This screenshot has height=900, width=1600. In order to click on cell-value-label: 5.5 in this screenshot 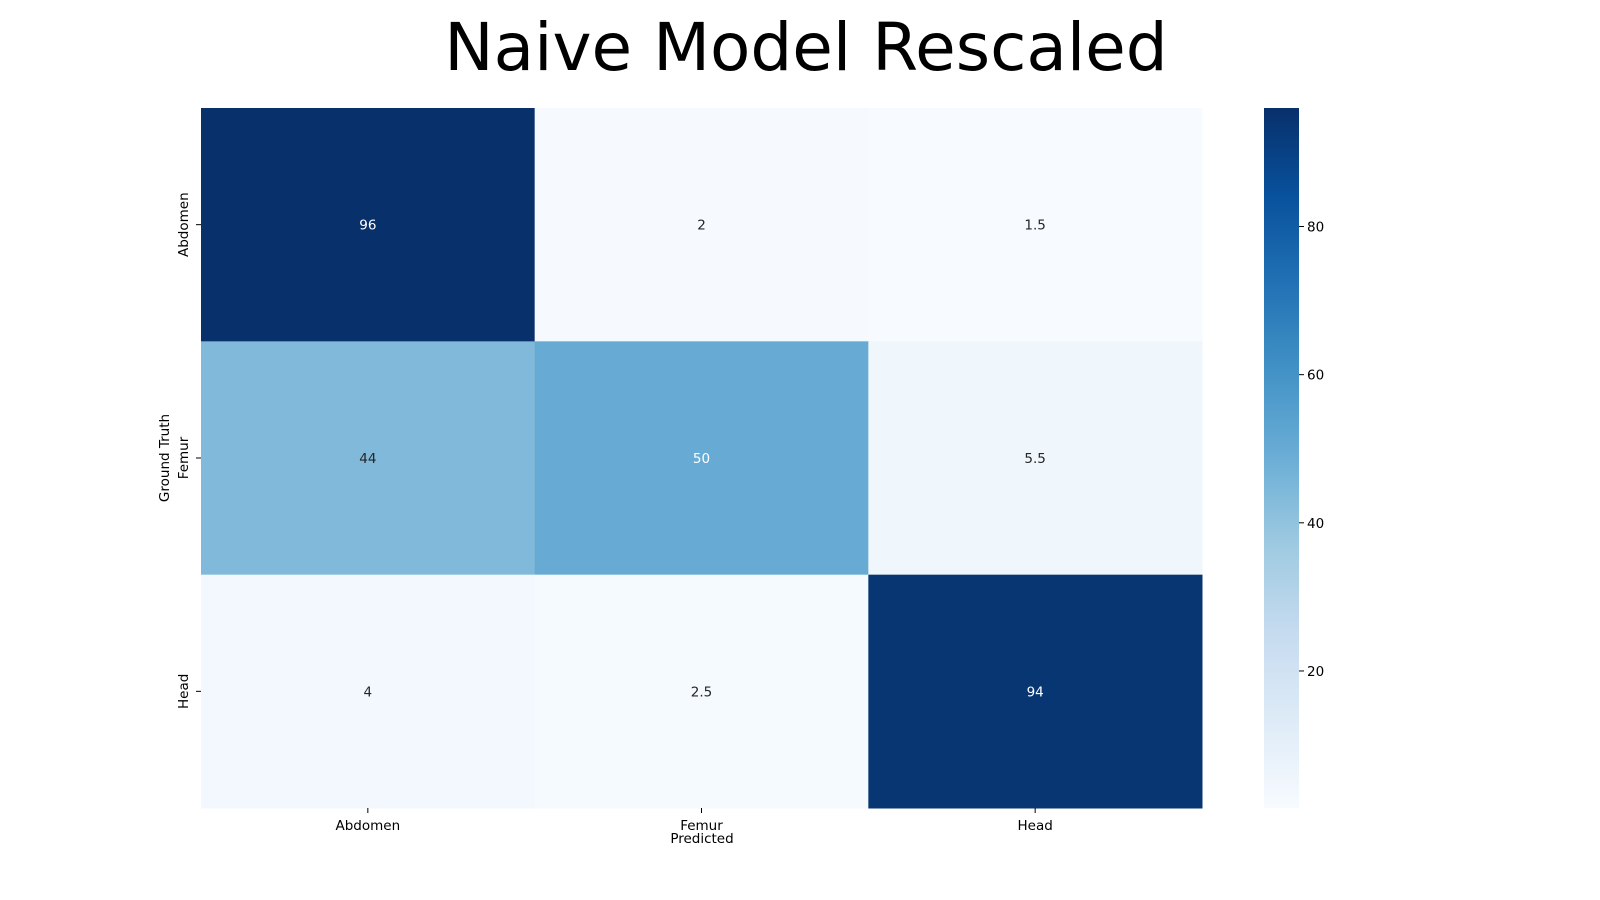, I will do `click(1034, 459)`.